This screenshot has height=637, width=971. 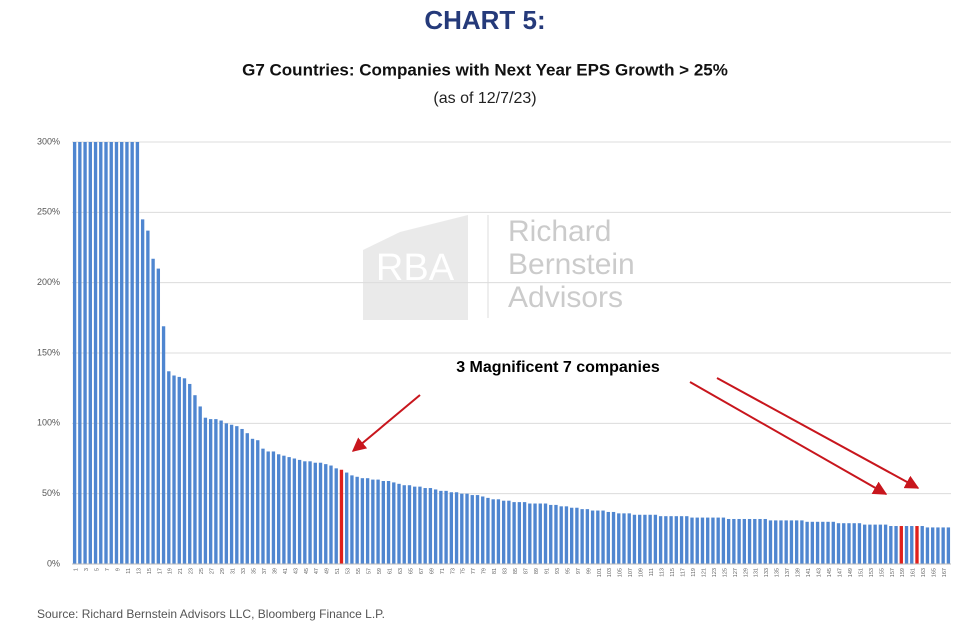 I want to click on y-tick-label: 200%, so click(x=48, y=282).